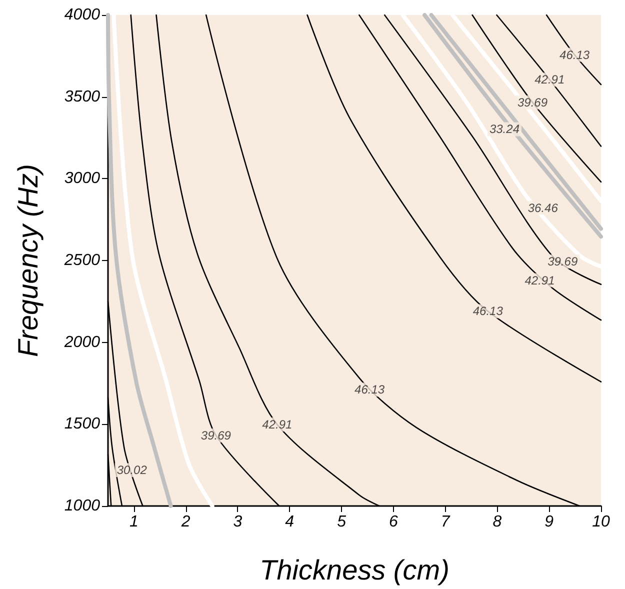 The width and height of the screenshot is (625, 589). I want to click on y-tick-label: 3500, so click(82, 97).